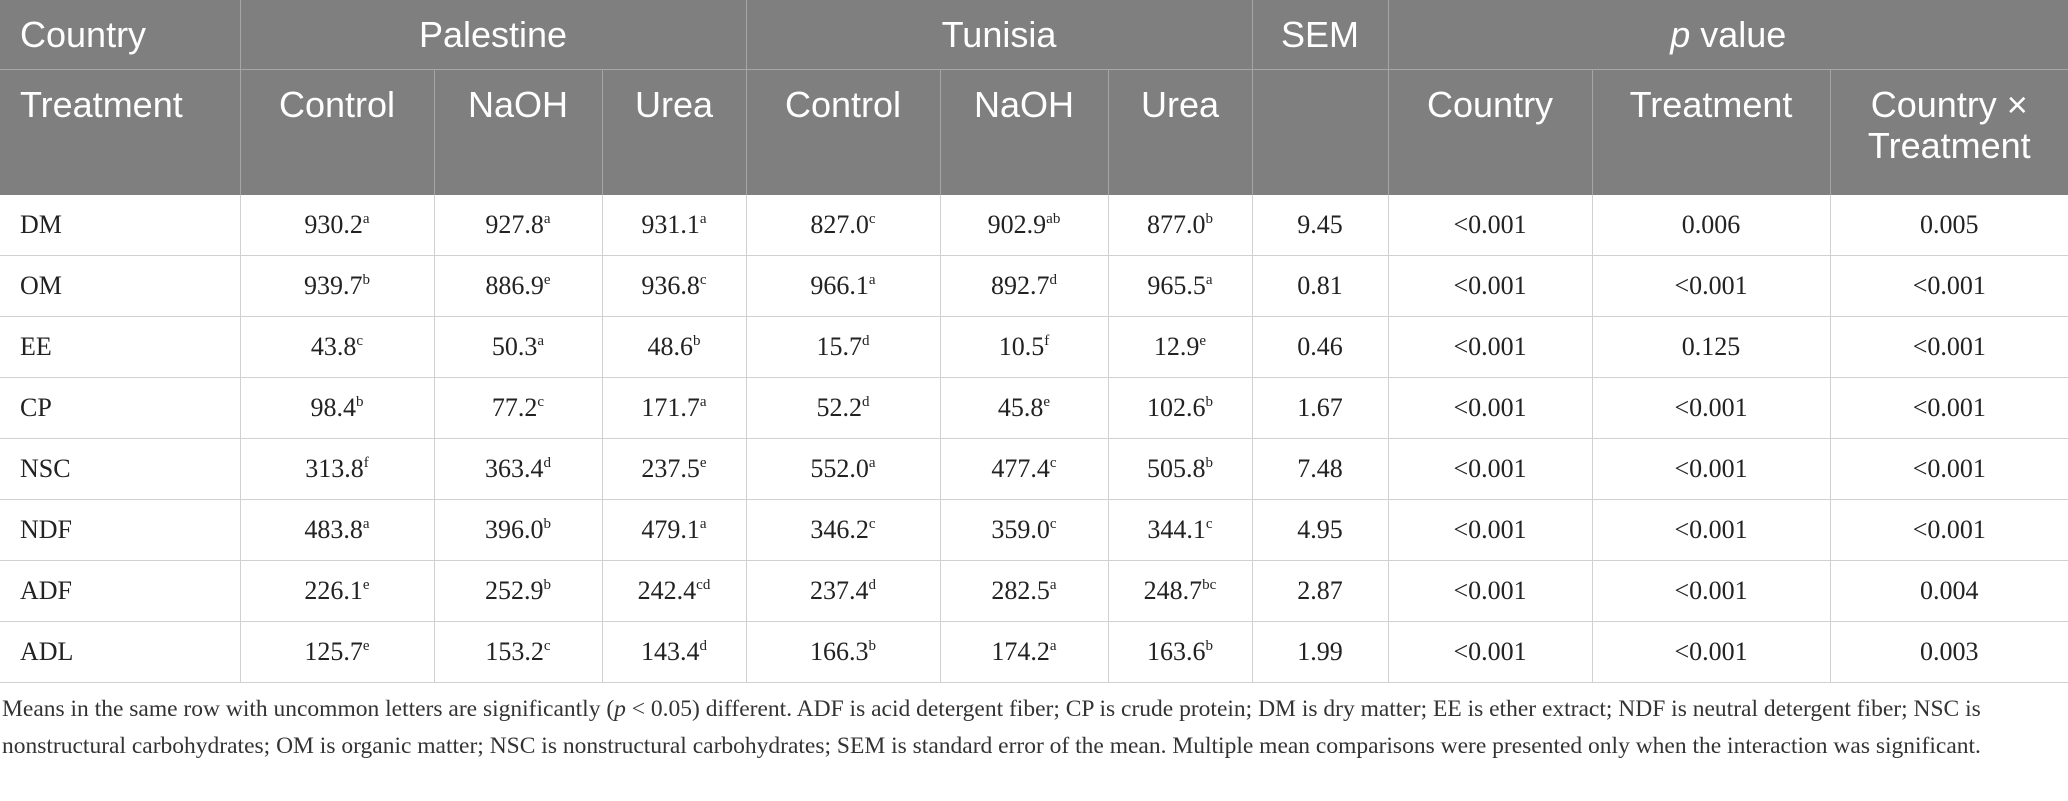  I want to click on mean-cell: 892.7d, so click(1024, 286).